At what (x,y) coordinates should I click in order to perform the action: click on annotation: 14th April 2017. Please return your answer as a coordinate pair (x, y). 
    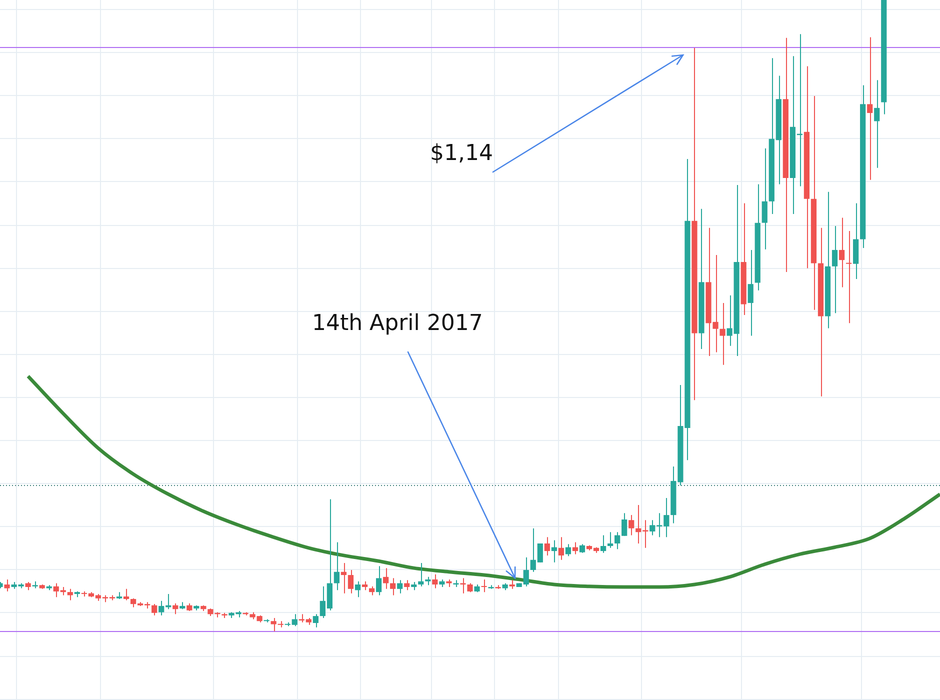
    Looking at the image, I should click on (397, 323).